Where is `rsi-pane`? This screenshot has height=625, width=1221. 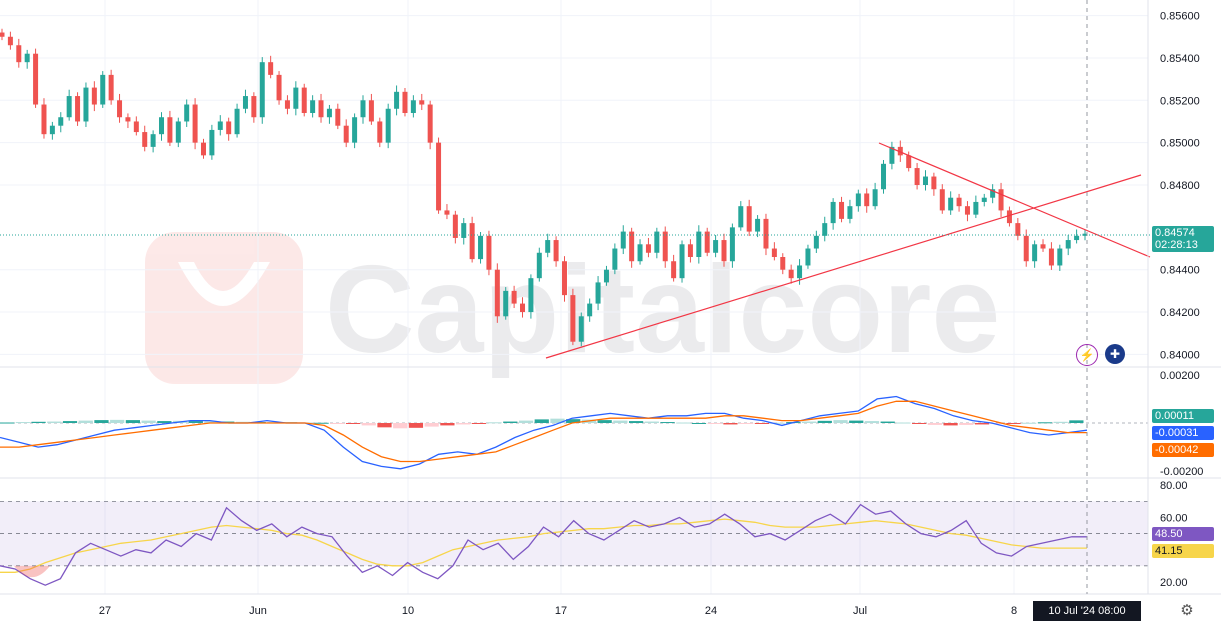
rsi-pane is located at coordinates (574, 543).